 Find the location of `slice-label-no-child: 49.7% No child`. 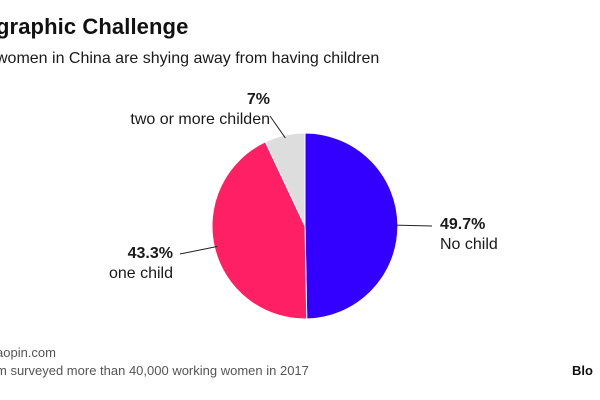

slice-label-no-child: 49.7% No child is located at coordinates (469, 235).